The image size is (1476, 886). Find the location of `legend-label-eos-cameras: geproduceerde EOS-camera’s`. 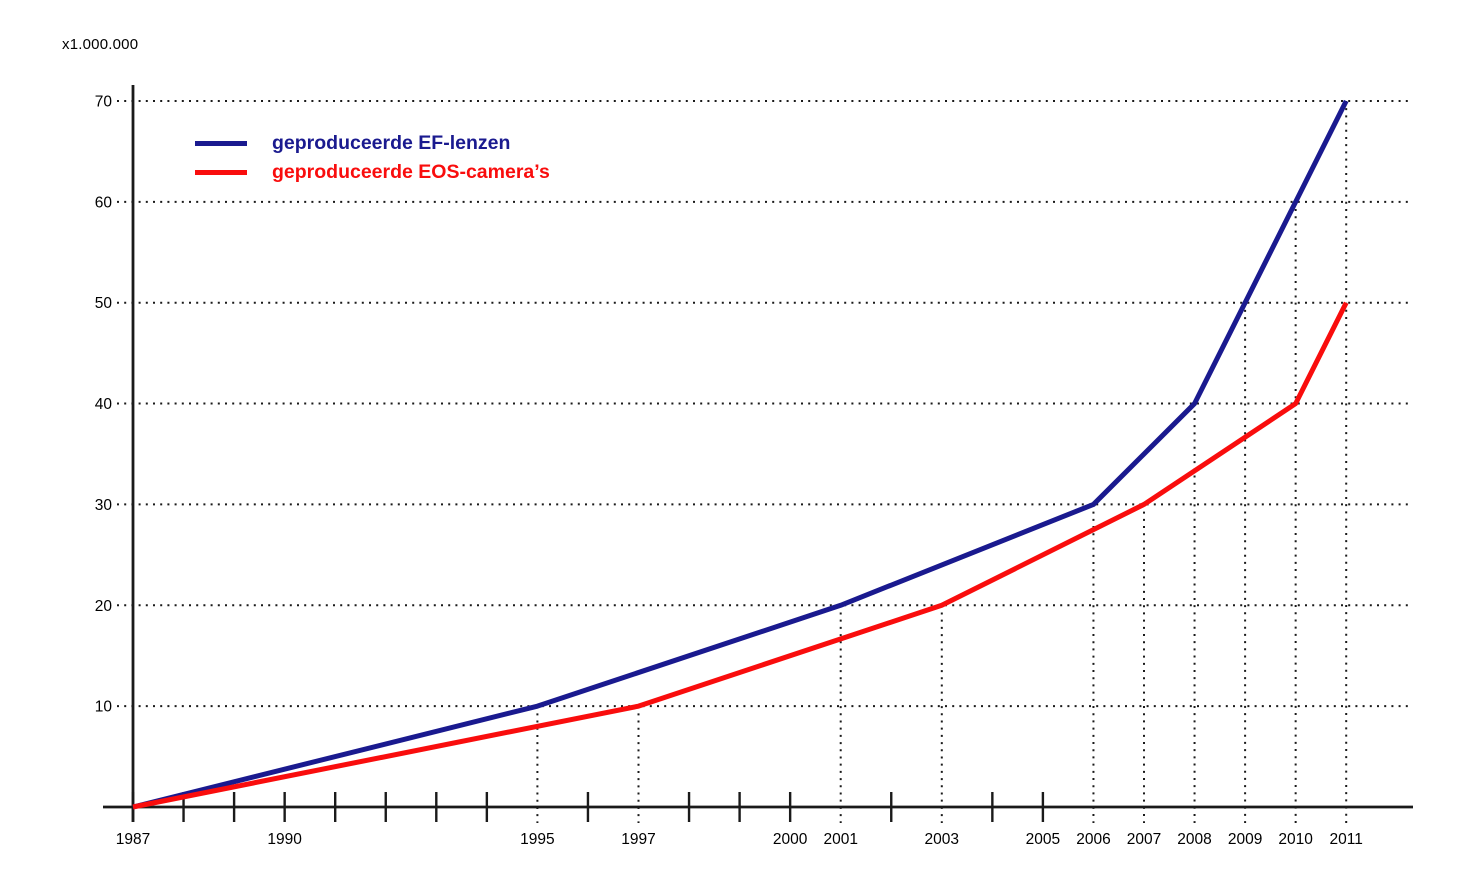

legend-label-eos-cameras: geproduceerde EOS-camera’s is located at coordinates (411, 172).